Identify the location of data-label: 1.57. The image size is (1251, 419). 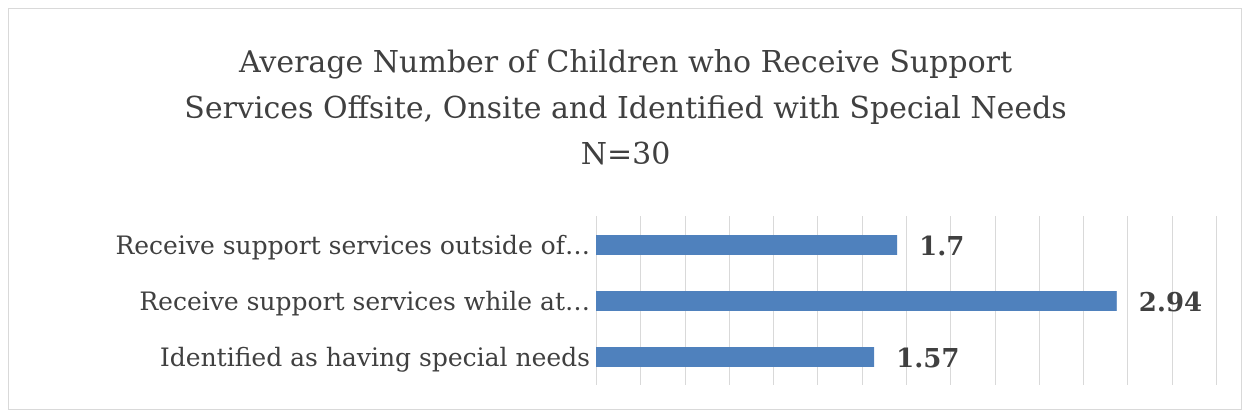
(927, 359).